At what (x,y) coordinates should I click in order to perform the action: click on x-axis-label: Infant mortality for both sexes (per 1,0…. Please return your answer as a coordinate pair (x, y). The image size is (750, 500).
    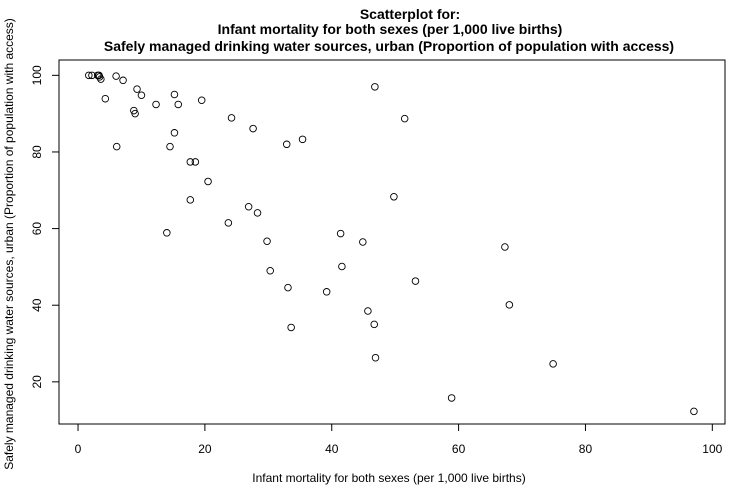
    Looking at the image, I should click on (388, 478).